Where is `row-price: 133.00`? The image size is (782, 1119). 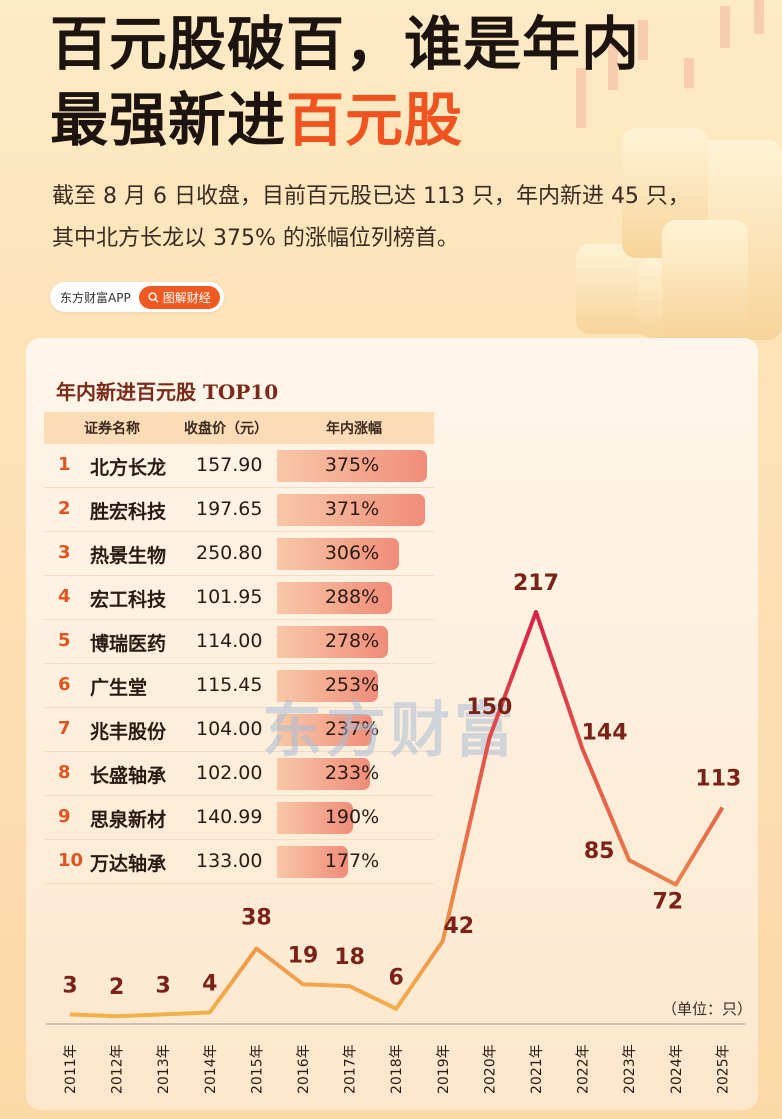 row-price: 133.00 is located at coordinates (229, 861).